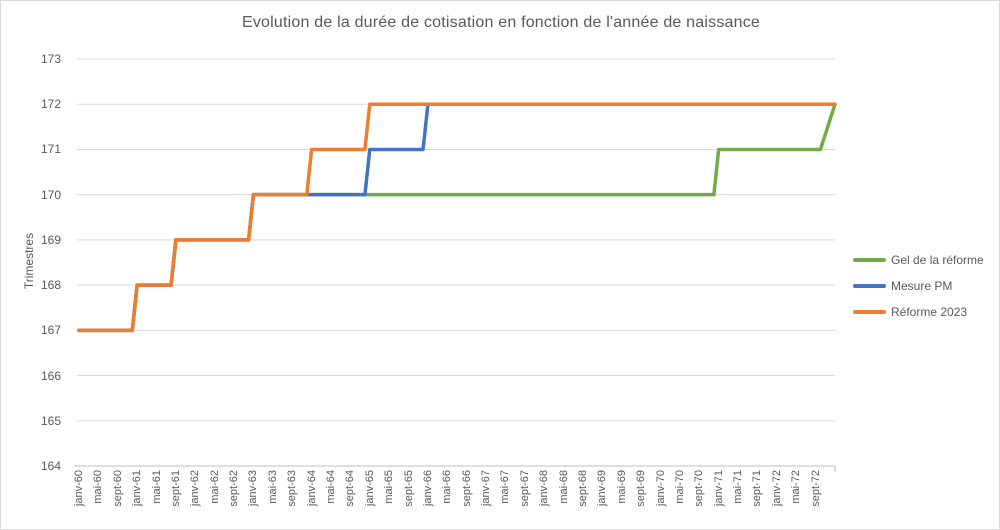  Describe the element at coordinates (331, 487) in the screenshot. I see `x-axis-tick-label: mai-64` at that location.